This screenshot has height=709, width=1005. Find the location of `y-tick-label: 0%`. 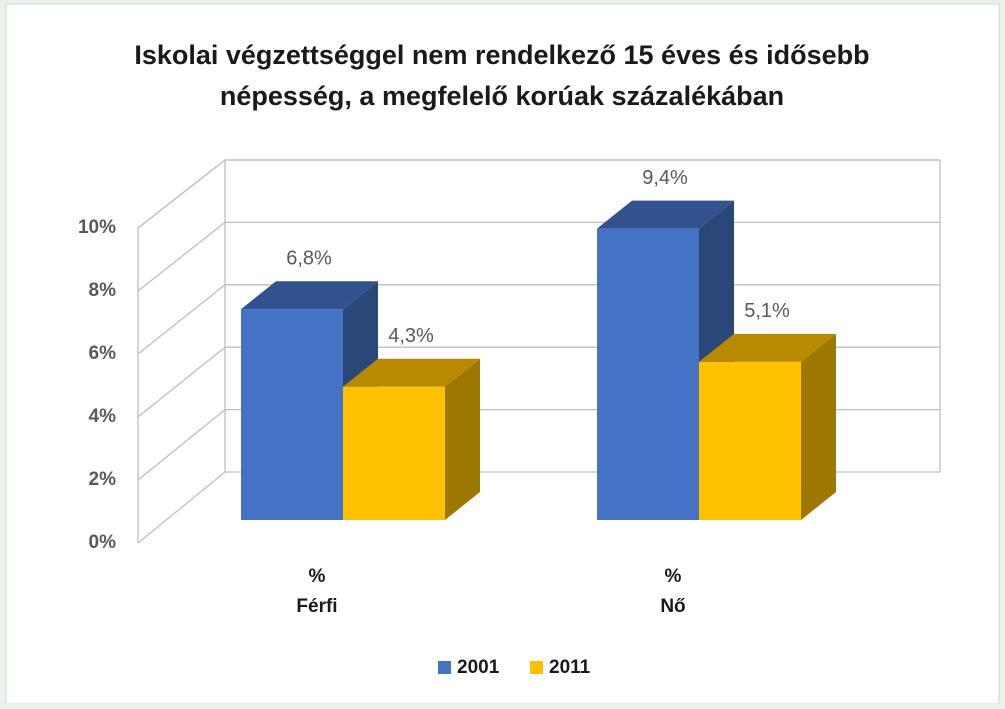

y-tick-label: 0% is located at coordinates (103, 542).